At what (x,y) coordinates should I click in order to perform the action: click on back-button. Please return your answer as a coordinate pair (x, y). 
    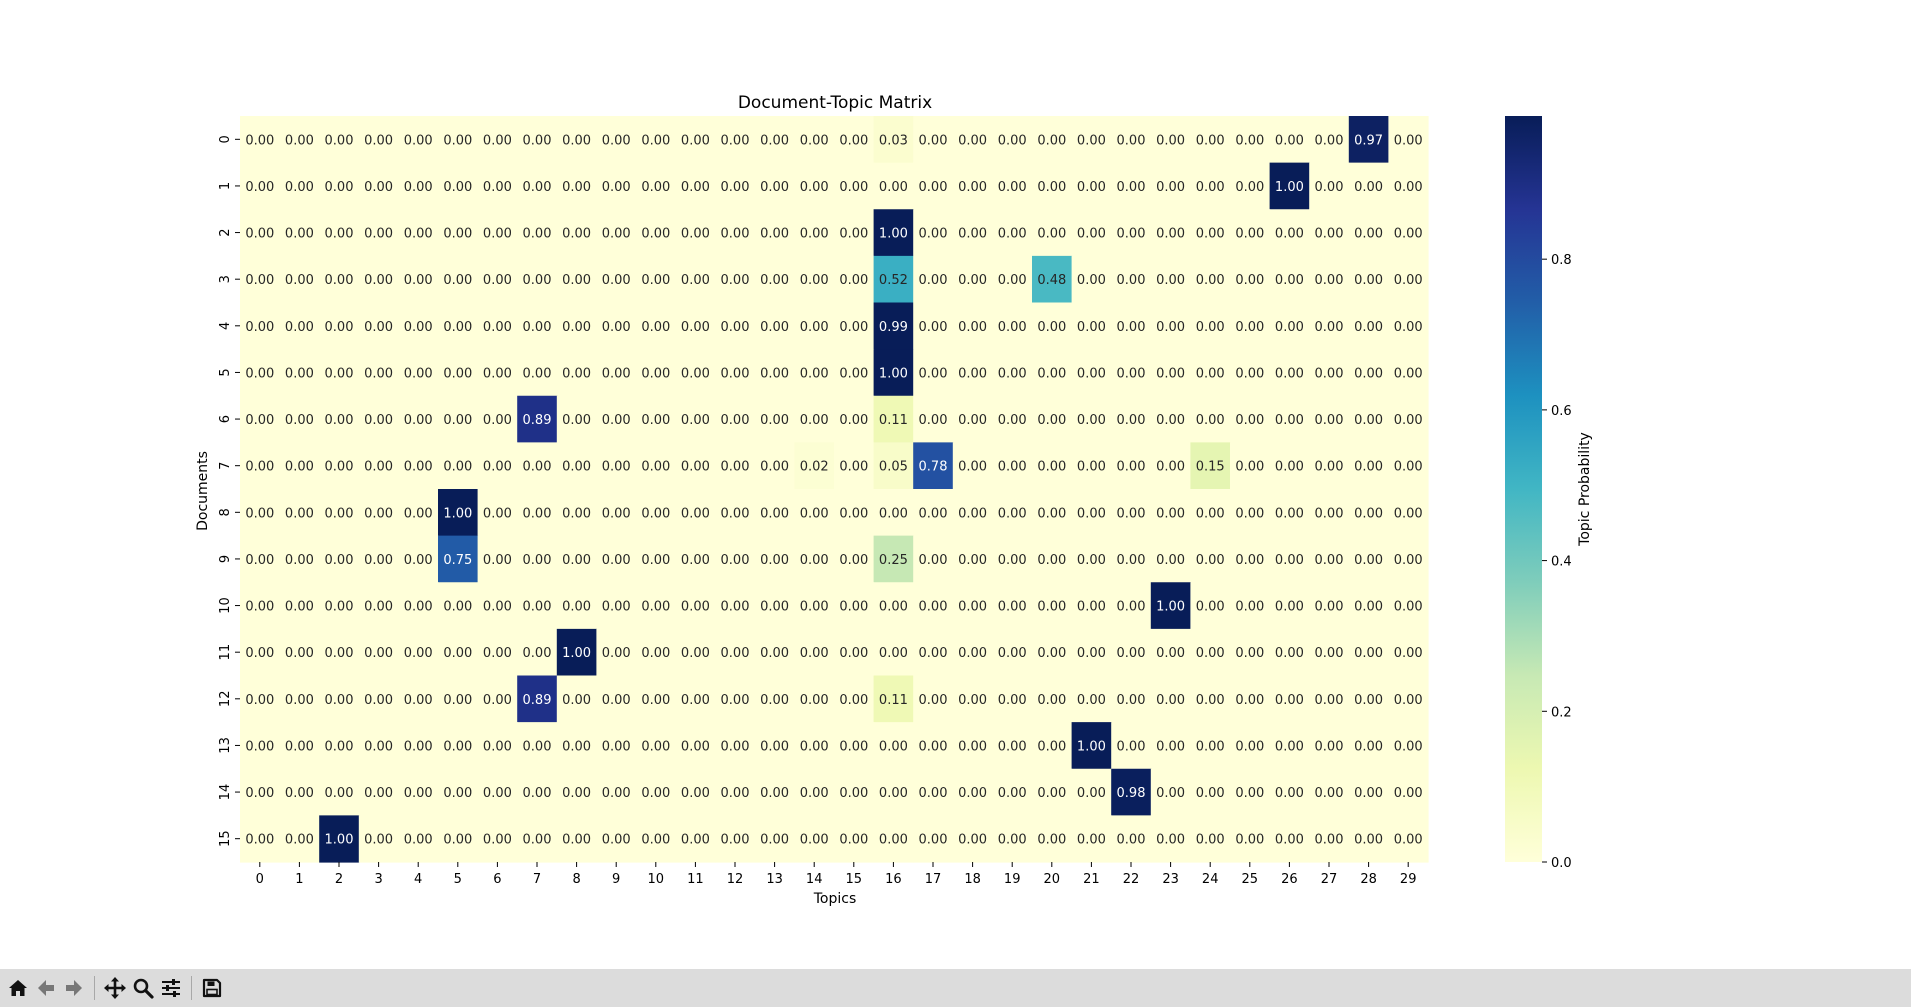
    Looking at the image, I should click on (46, 988).